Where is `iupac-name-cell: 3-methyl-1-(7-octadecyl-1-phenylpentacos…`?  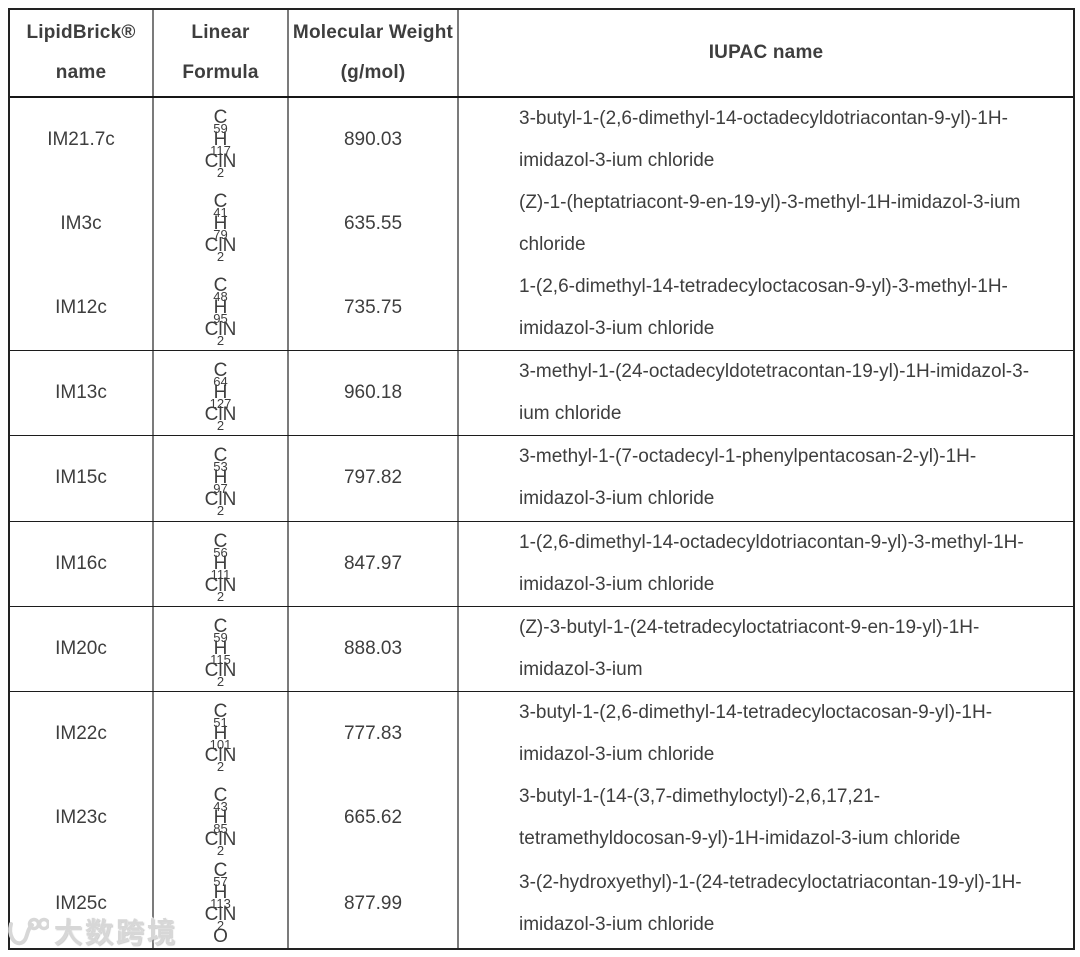
iupac-name-cell: 3-methyl-1-(7-octadecyl-1-phenylpentacos… is located at coordinates (765, 478).